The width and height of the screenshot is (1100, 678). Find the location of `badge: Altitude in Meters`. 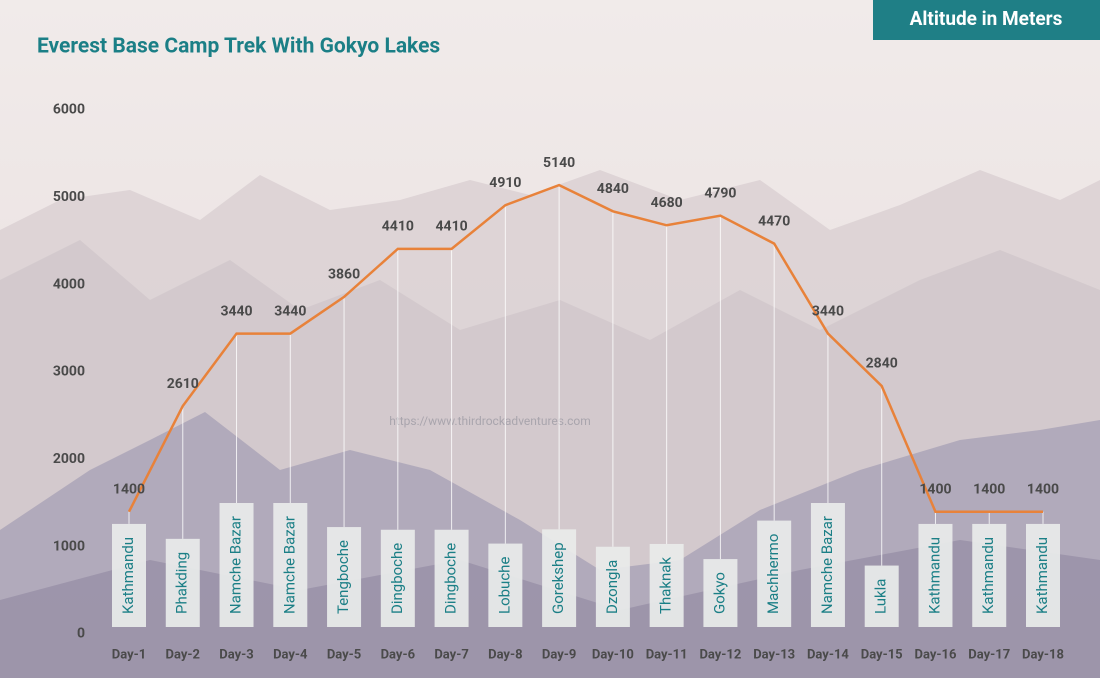

badge: Altitude in Meters is located at coordinates (986, 18).